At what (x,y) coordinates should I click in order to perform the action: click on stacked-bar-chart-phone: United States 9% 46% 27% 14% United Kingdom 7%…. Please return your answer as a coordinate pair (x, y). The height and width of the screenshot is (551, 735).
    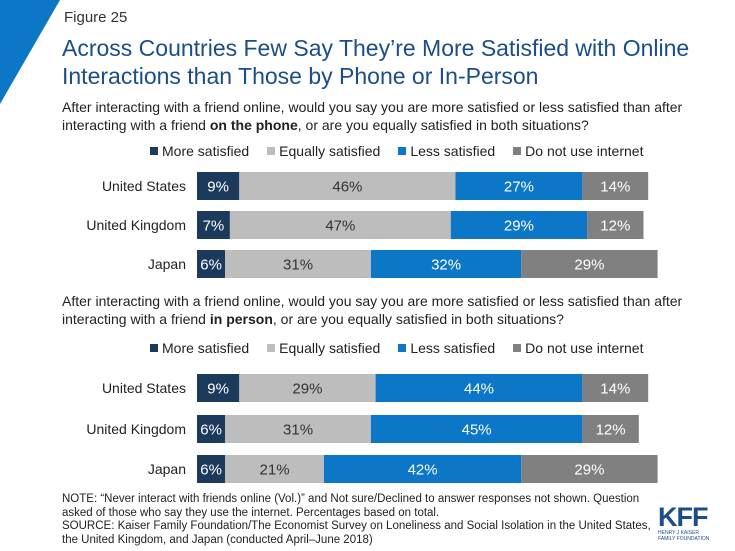
    Looking at the image, I should click on (372, 225).